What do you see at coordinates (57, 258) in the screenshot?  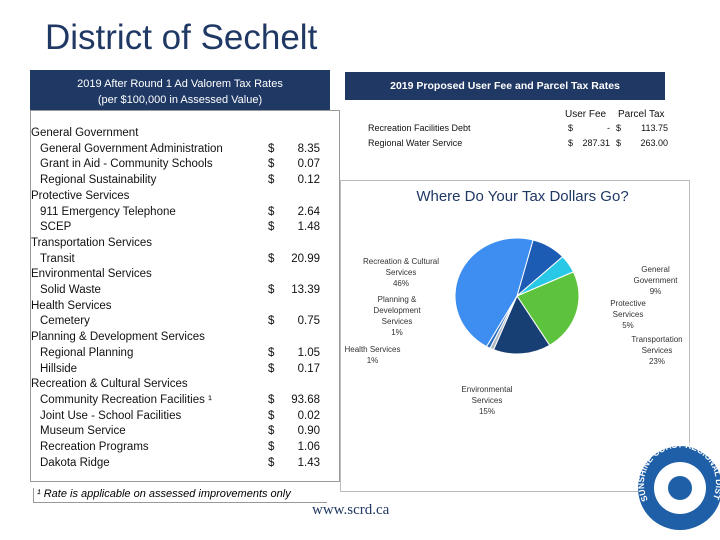 I see `rate-label: Transit` at bounding box center [57, 258].